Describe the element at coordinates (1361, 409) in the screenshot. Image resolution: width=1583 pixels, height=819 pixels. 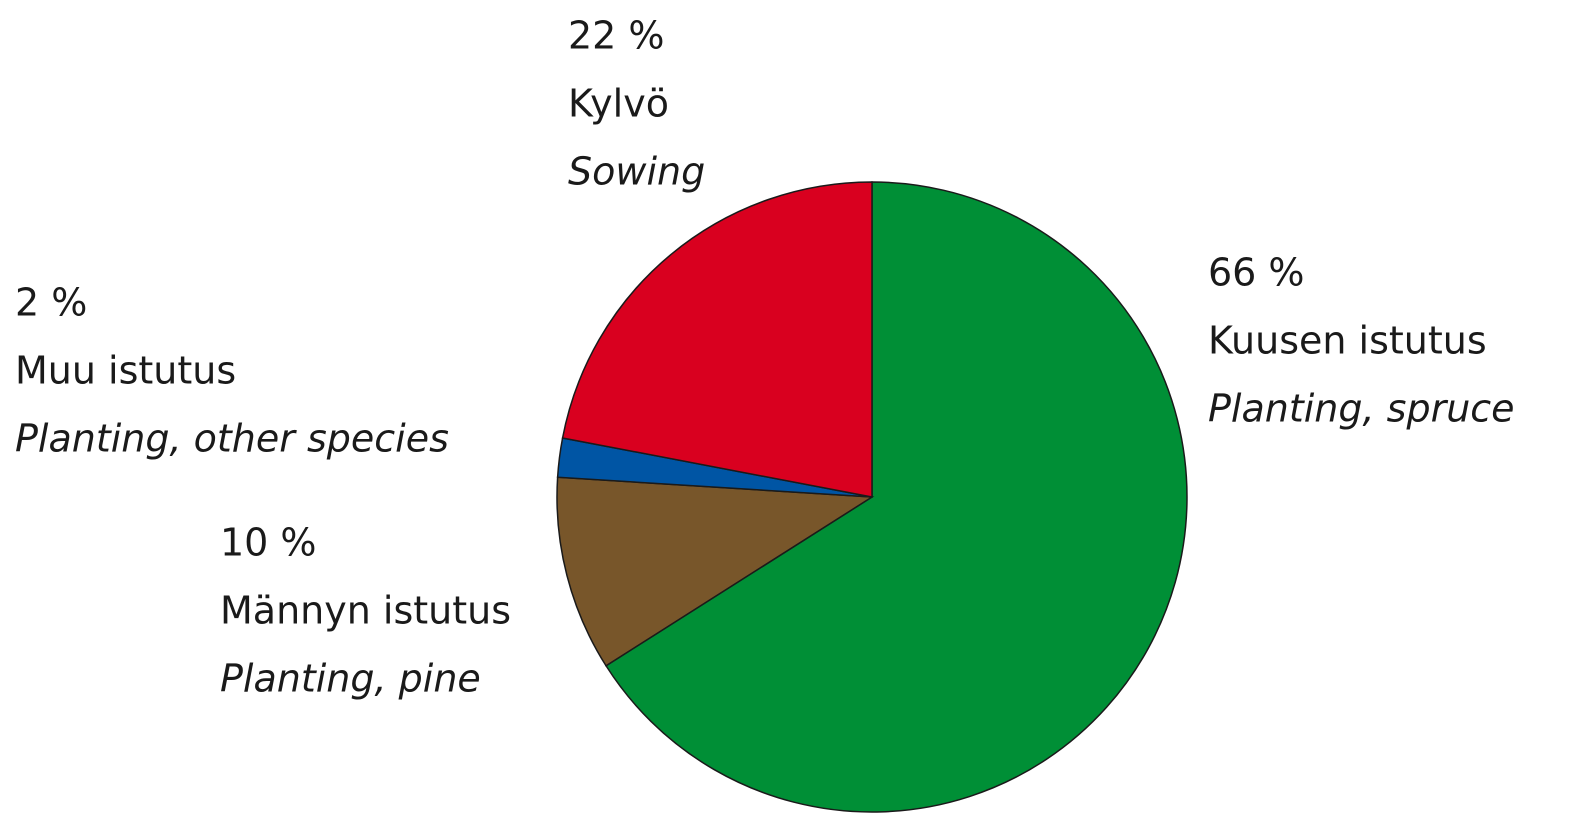
I see `category-label-en: Planting, spruce` at that location.